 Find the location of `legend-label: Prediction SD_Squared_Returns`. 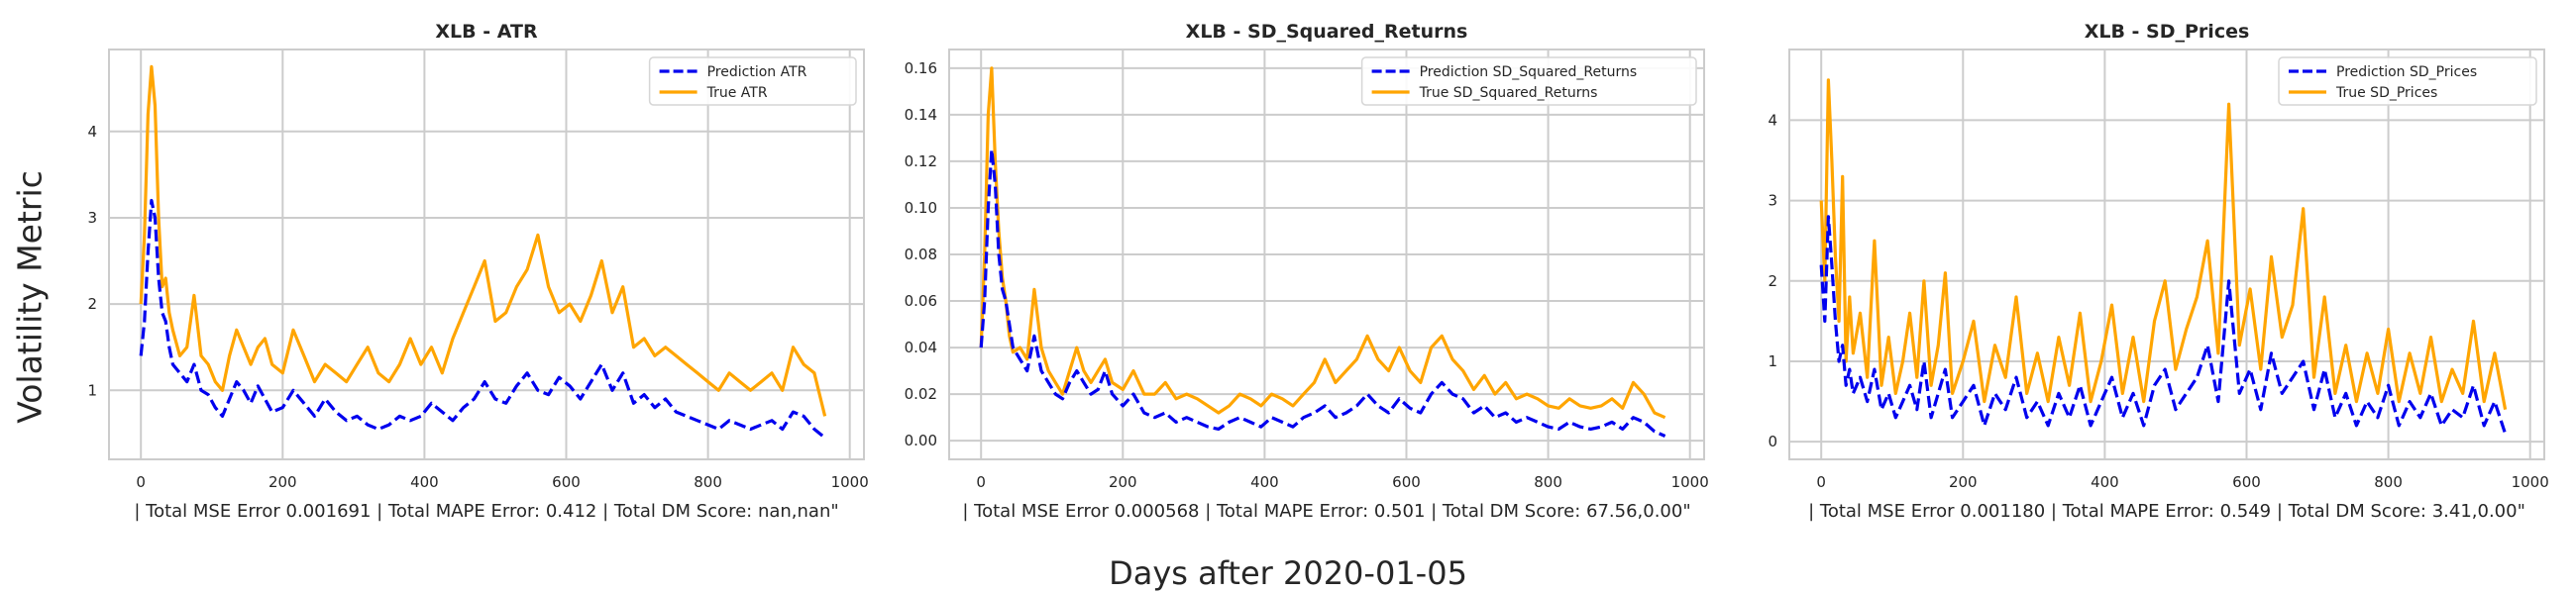

legend-label: Prediction SD_Squared_Returns is located at coordinates (1529, 72).